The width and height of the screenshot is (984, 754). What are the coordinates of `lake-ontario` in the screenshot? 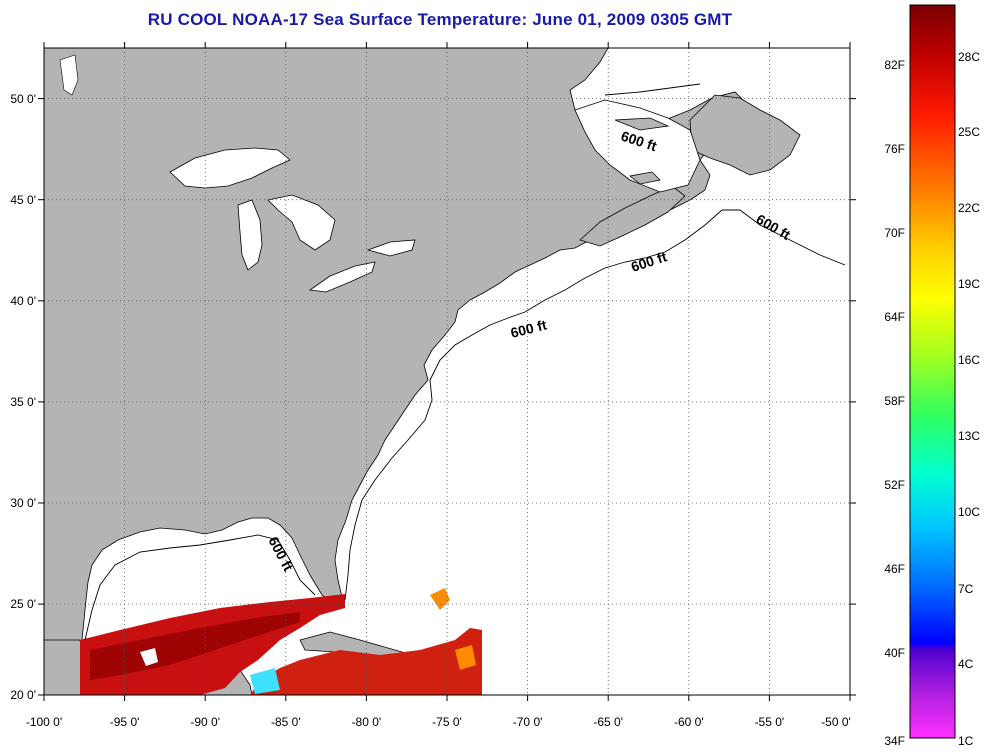 It's located at (391, 248).